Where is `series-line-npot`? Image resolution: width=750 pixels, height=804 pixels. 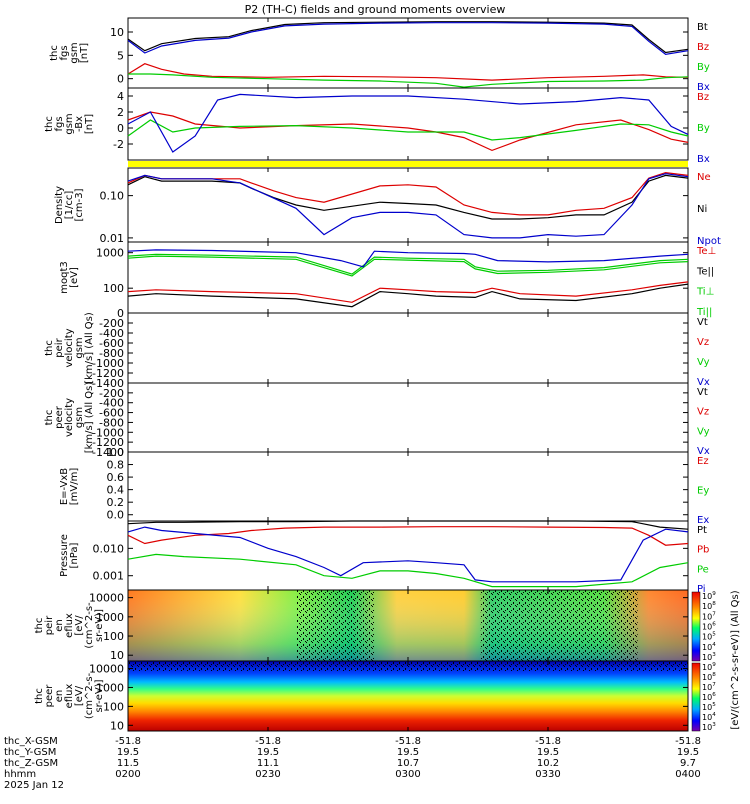
series-line-npot is located at coordinates (408, 206).